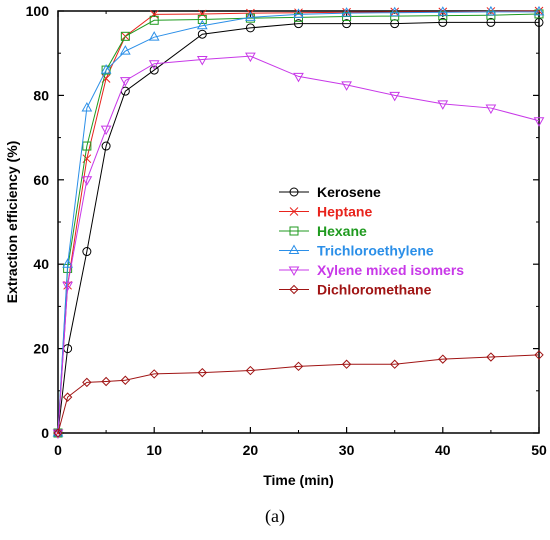  Describe the element at coordinates (41, 264) in the screenshot. I see `y-tick-label: 40` at that location.